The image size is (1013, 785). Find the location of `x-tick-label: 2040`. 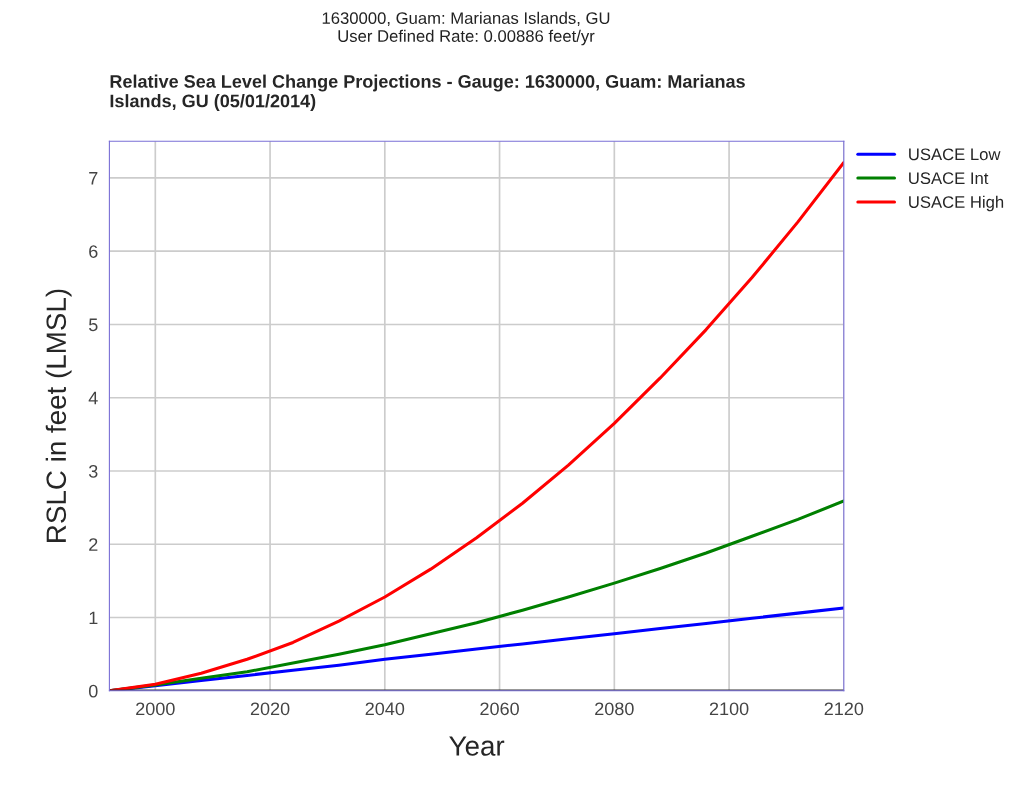

x-tick-label: 2040 is located at coordinates (385, 709).